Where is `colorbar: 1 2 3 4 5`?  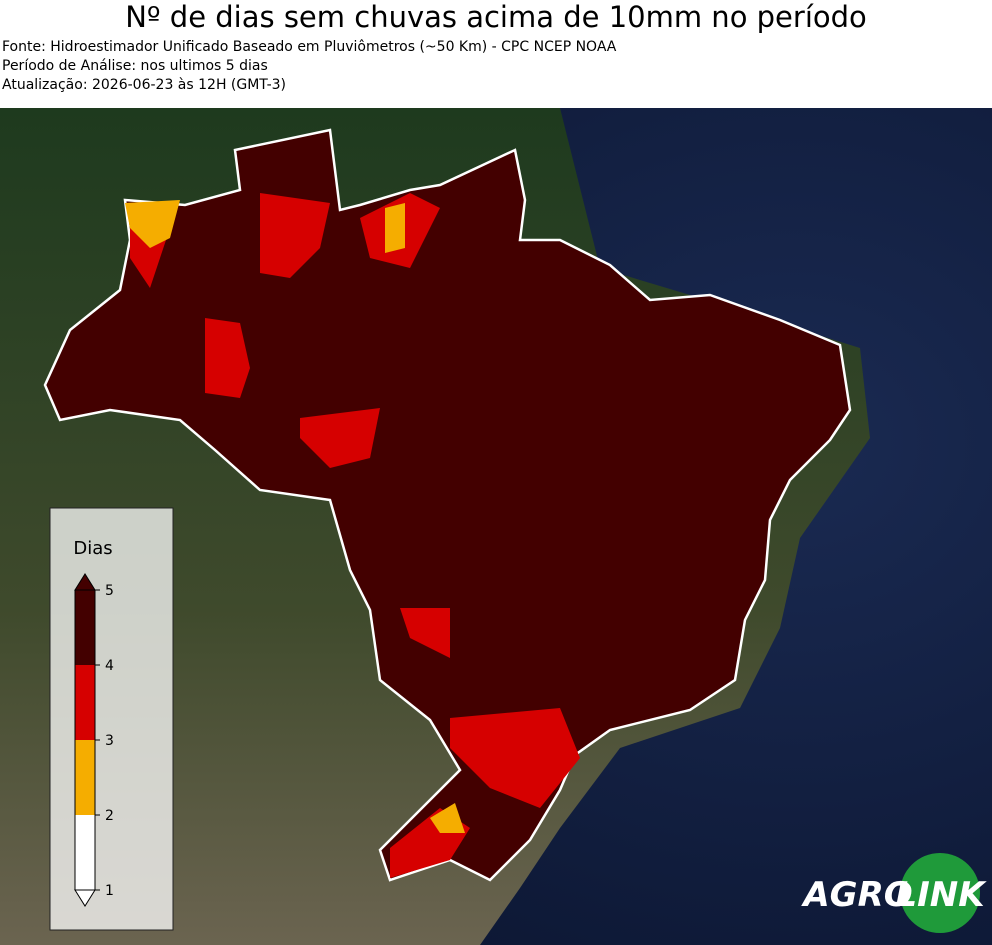
colorbar: 1 2 3 4 5 is located at coordinates (94, 740).